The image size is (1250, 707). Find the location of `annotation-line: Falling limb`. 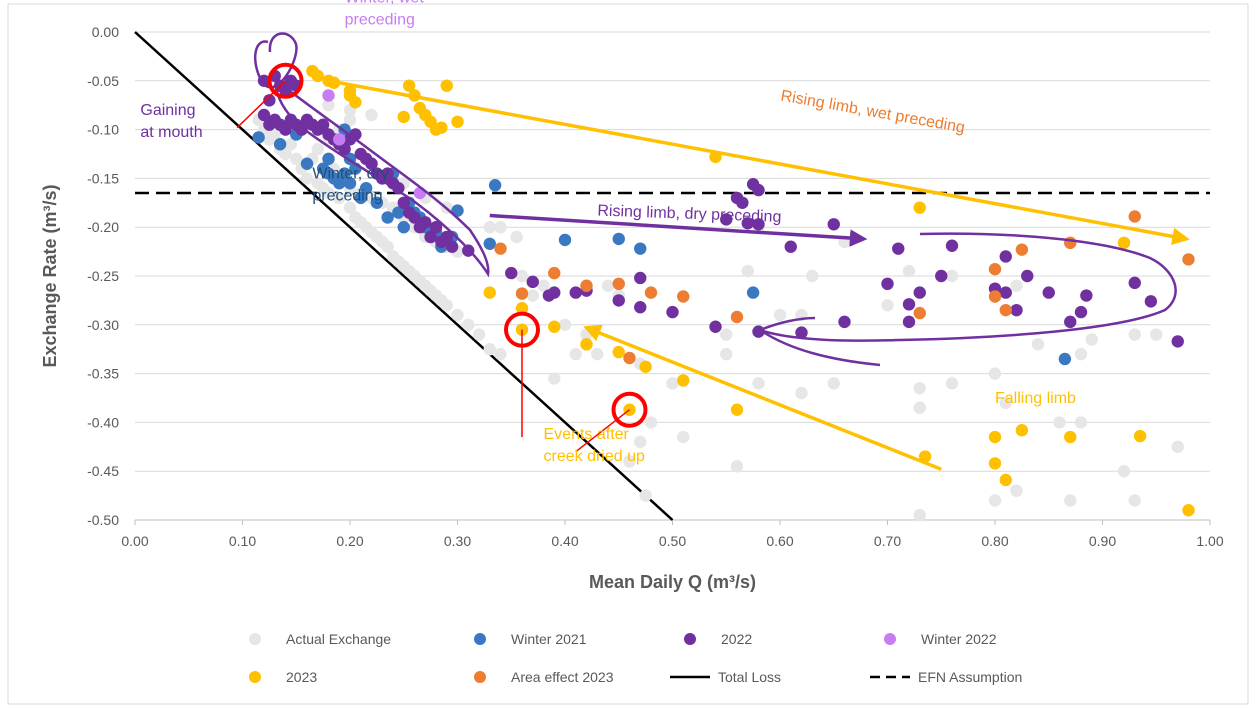

annotation-line: Falling limb is located at coordinates (1035, 398).